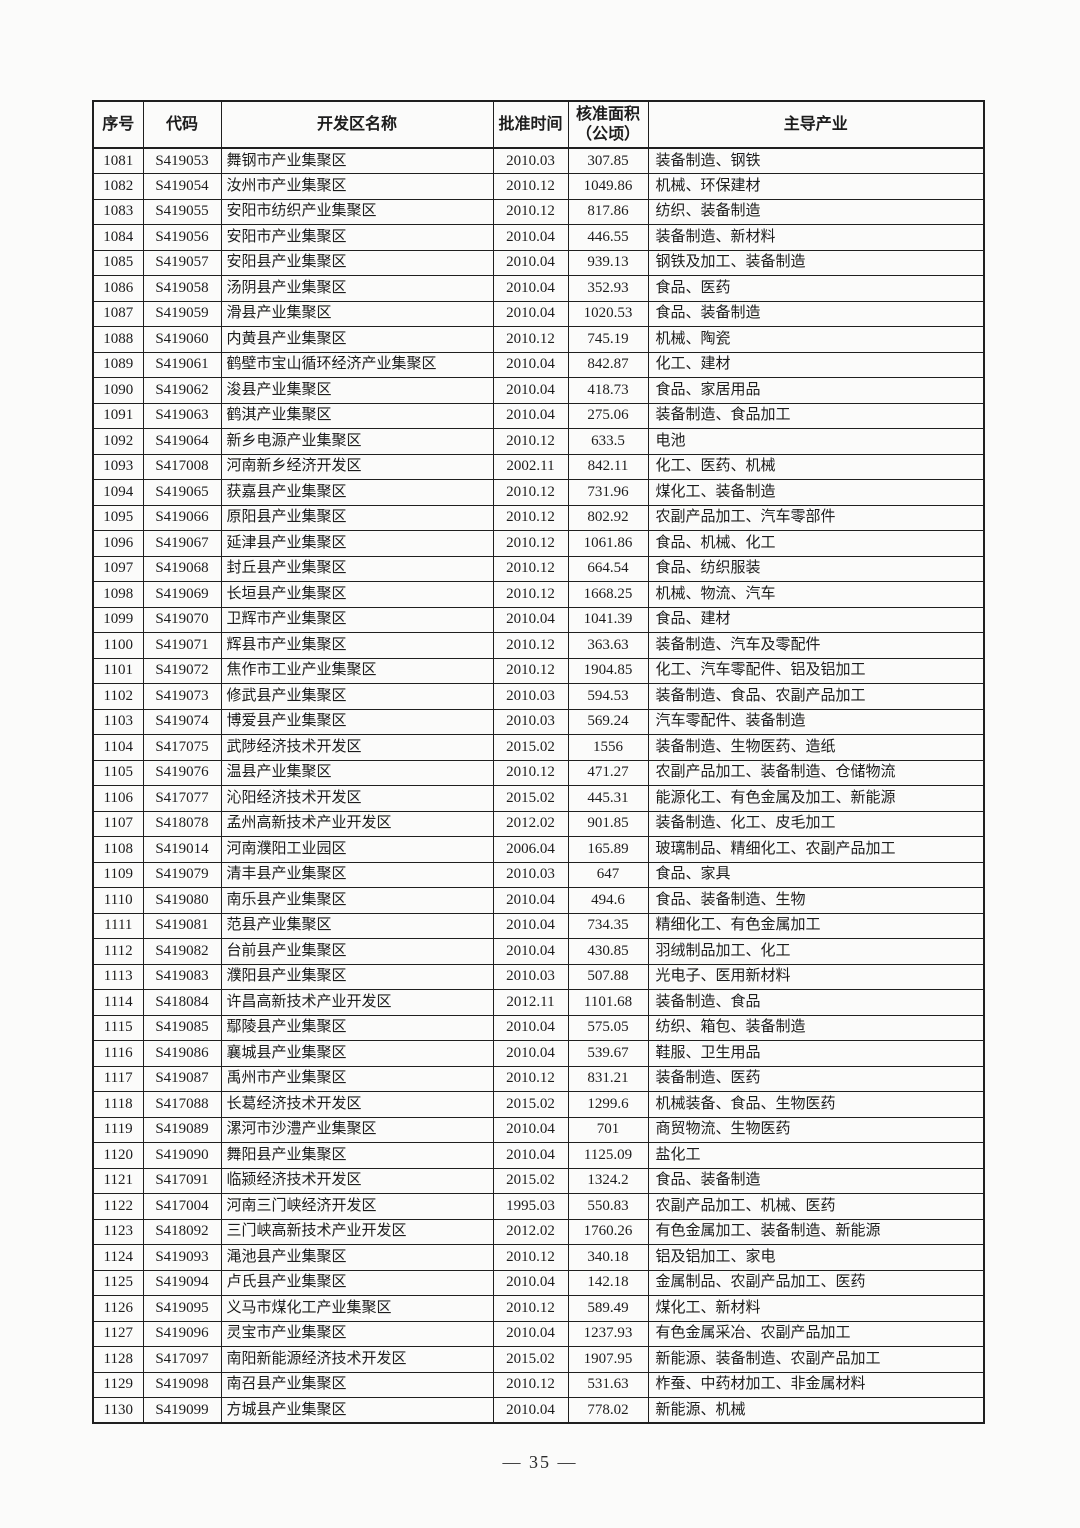 This screenshot has height=1528, width=1080. Describe the element at coordinates (357, 1078) in the screenshot. I see `cell-zone-name: 禹州市产业集聚区` at that location.